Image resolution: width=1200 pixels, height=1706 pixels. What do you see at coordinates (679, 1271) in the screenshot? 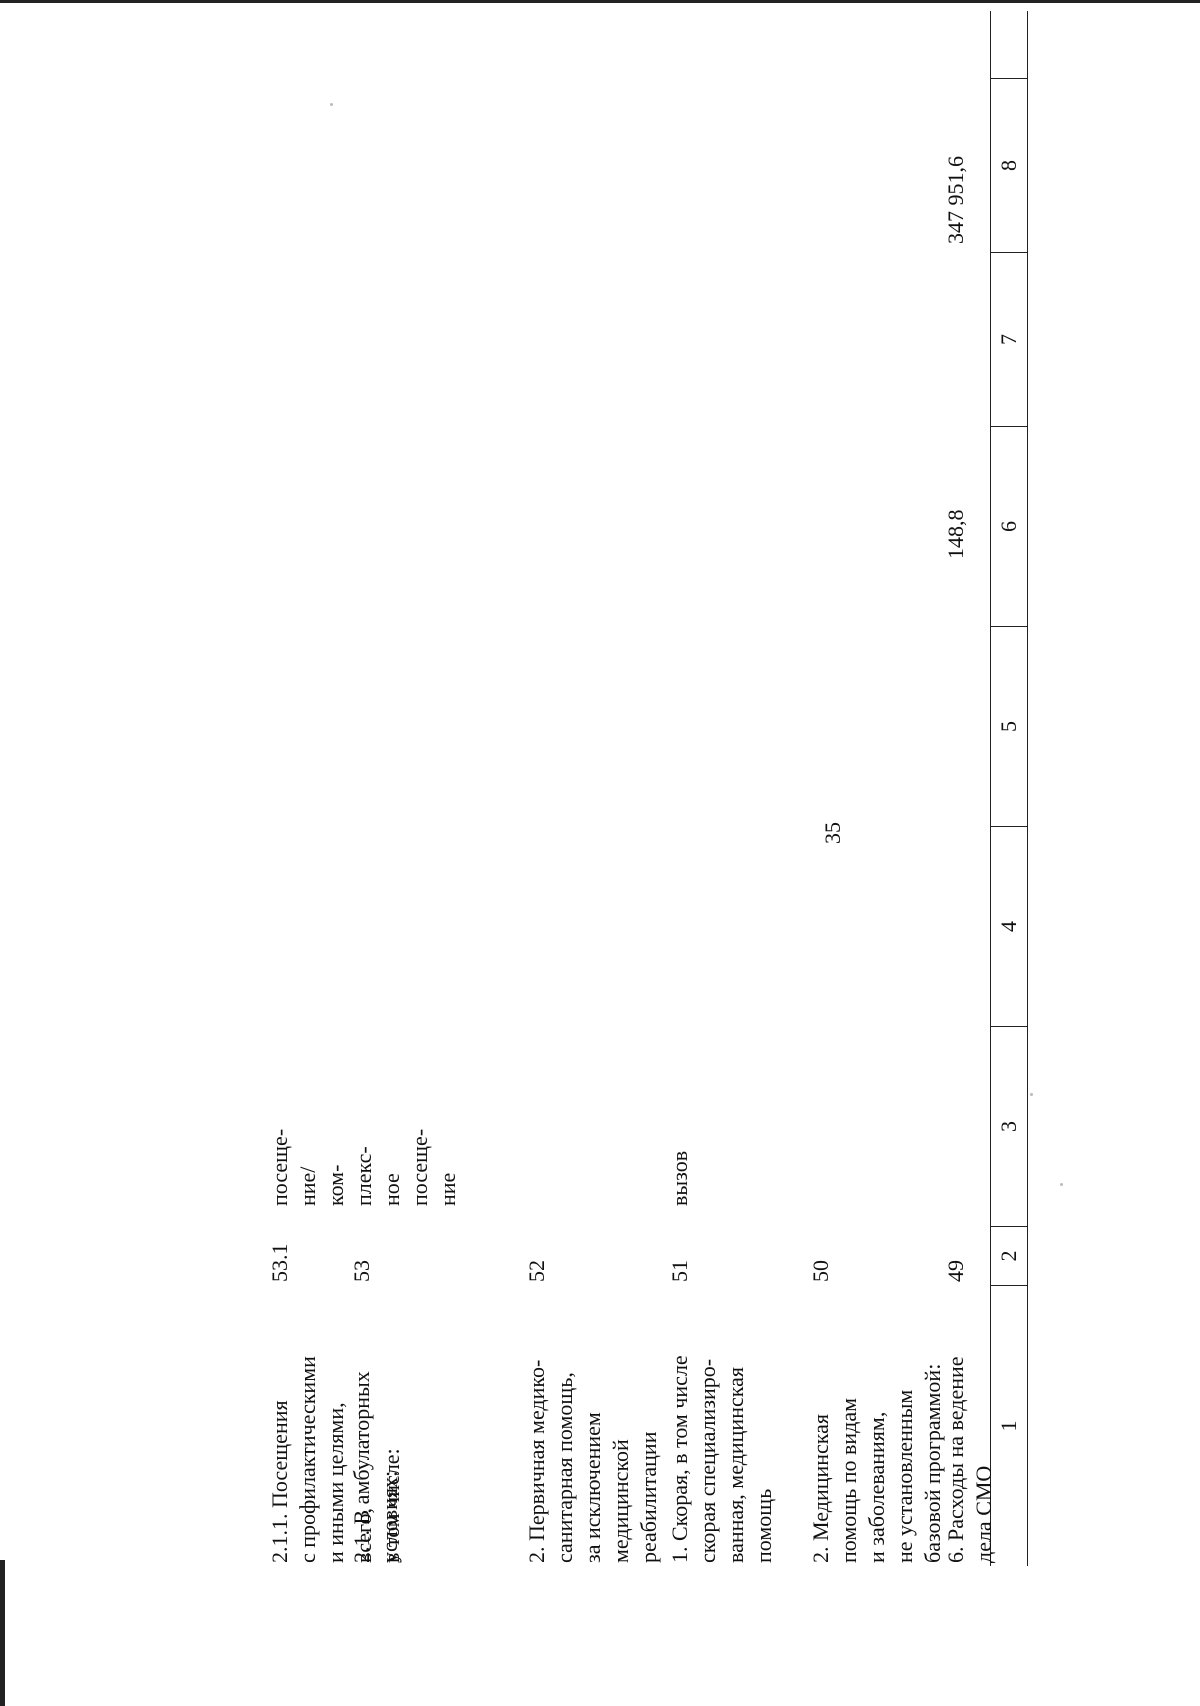
I see `row-number-cell: 51` at bounding box center [679, 1271].